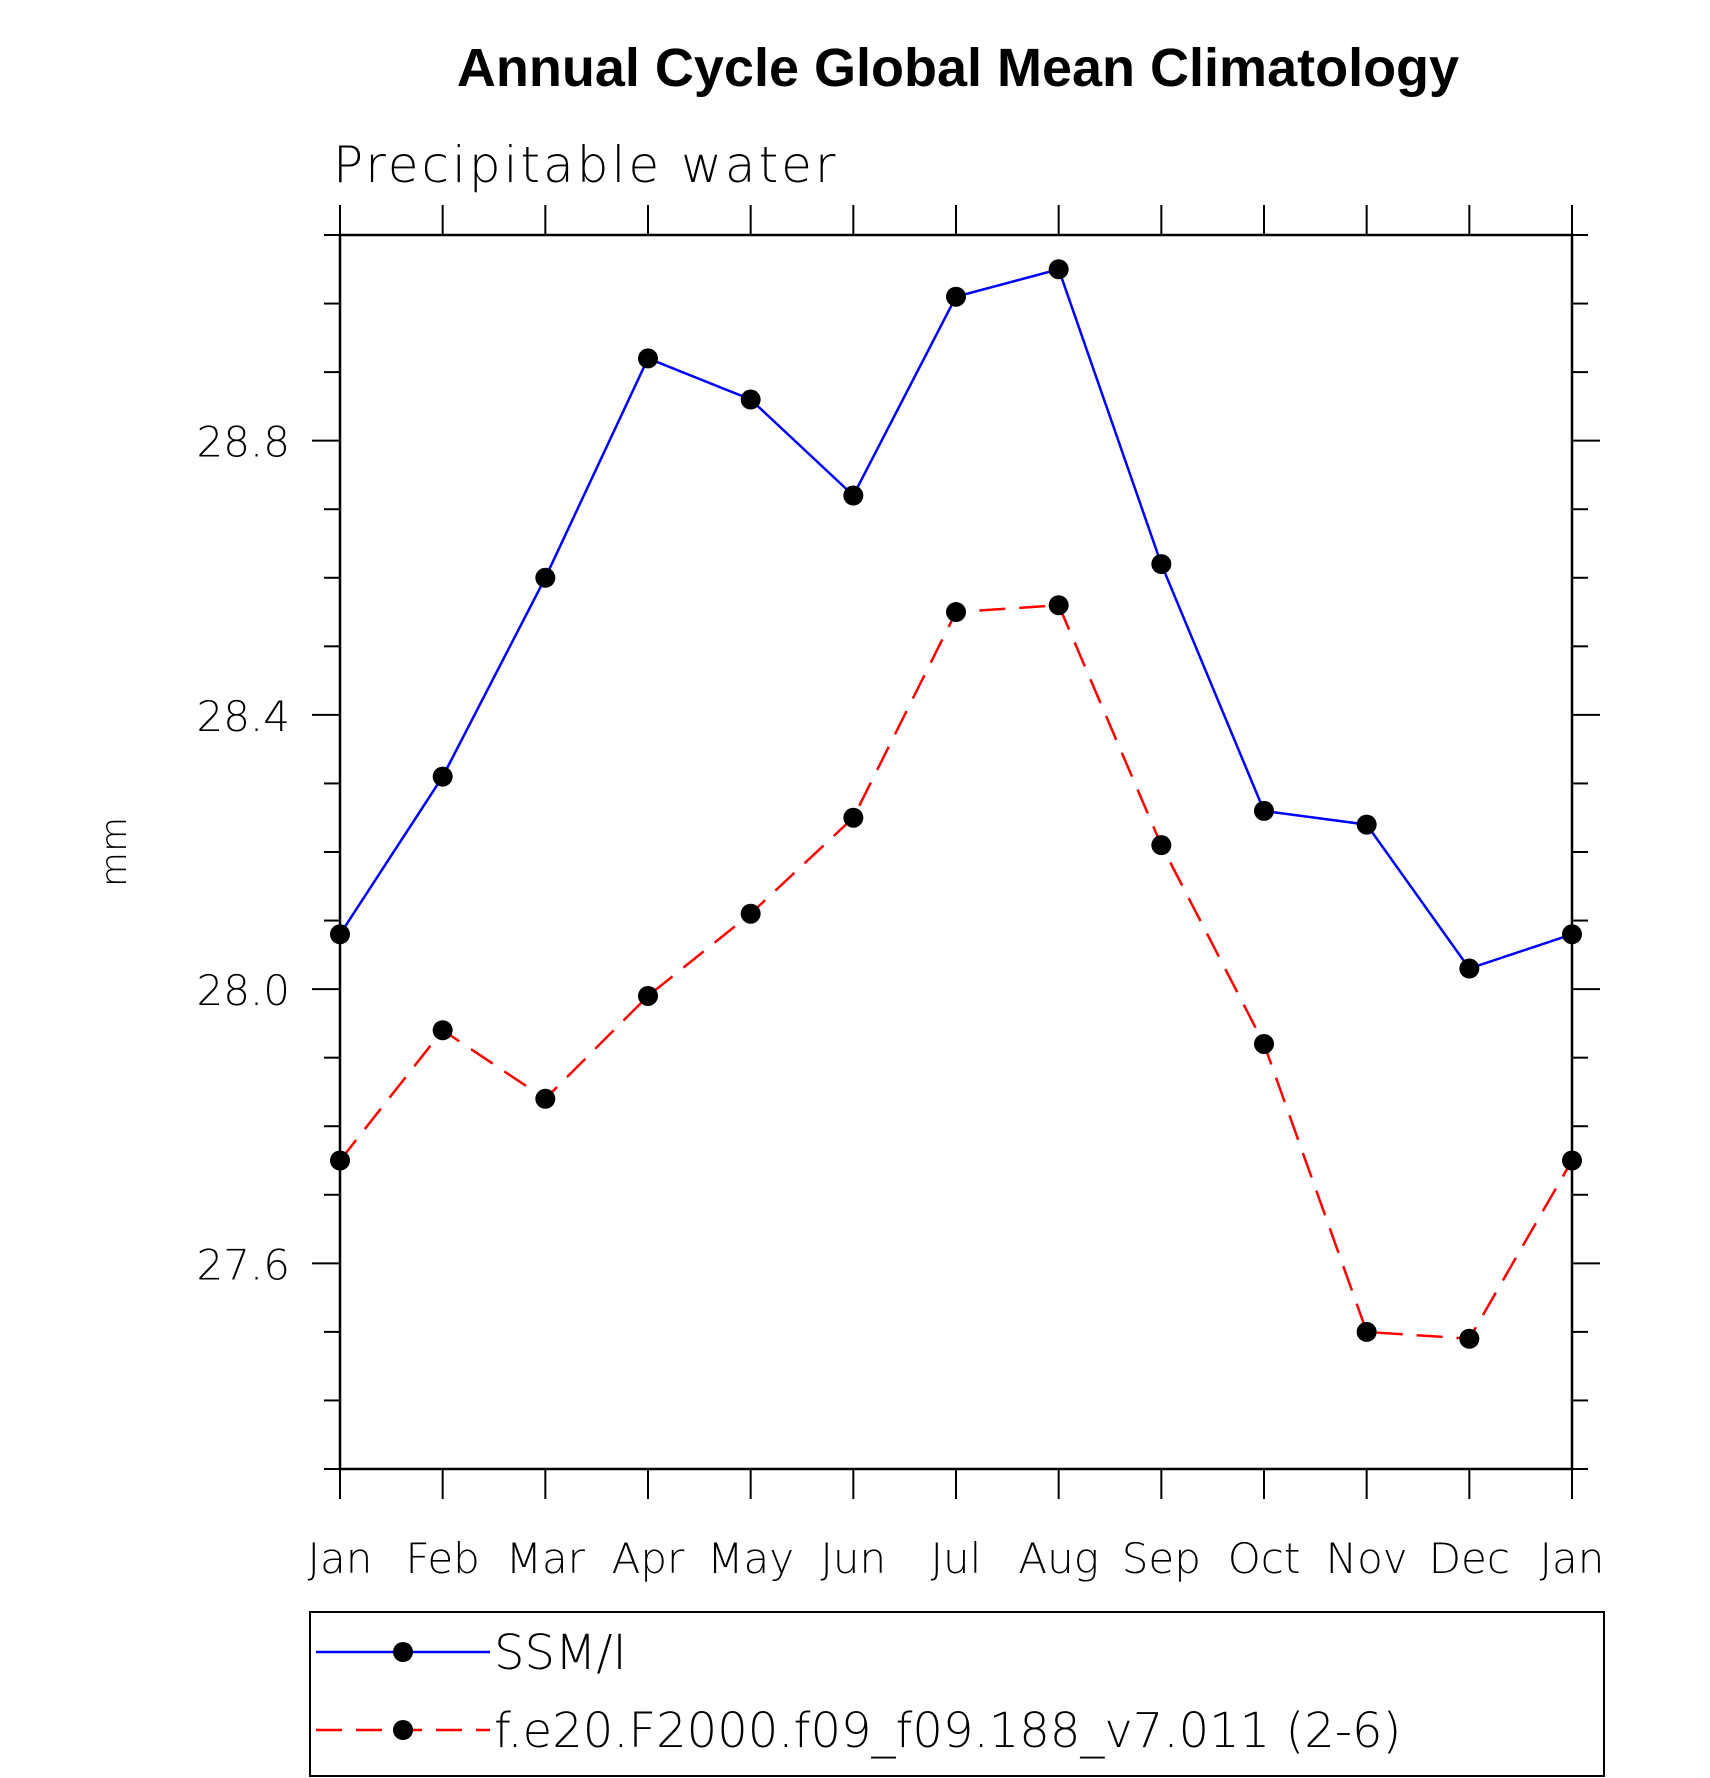  I want to click on chart-title: Annual Cycle Global Mean Climatology, so click(958, 68).